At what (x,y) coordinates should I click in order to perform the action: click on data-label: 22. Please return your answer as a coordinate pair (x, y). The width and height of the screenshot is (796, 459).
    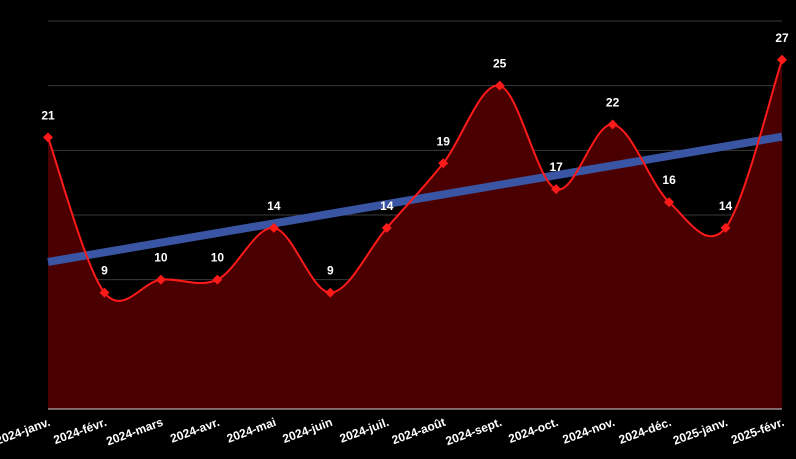
    Looking at the image, I should click on (613, 102).